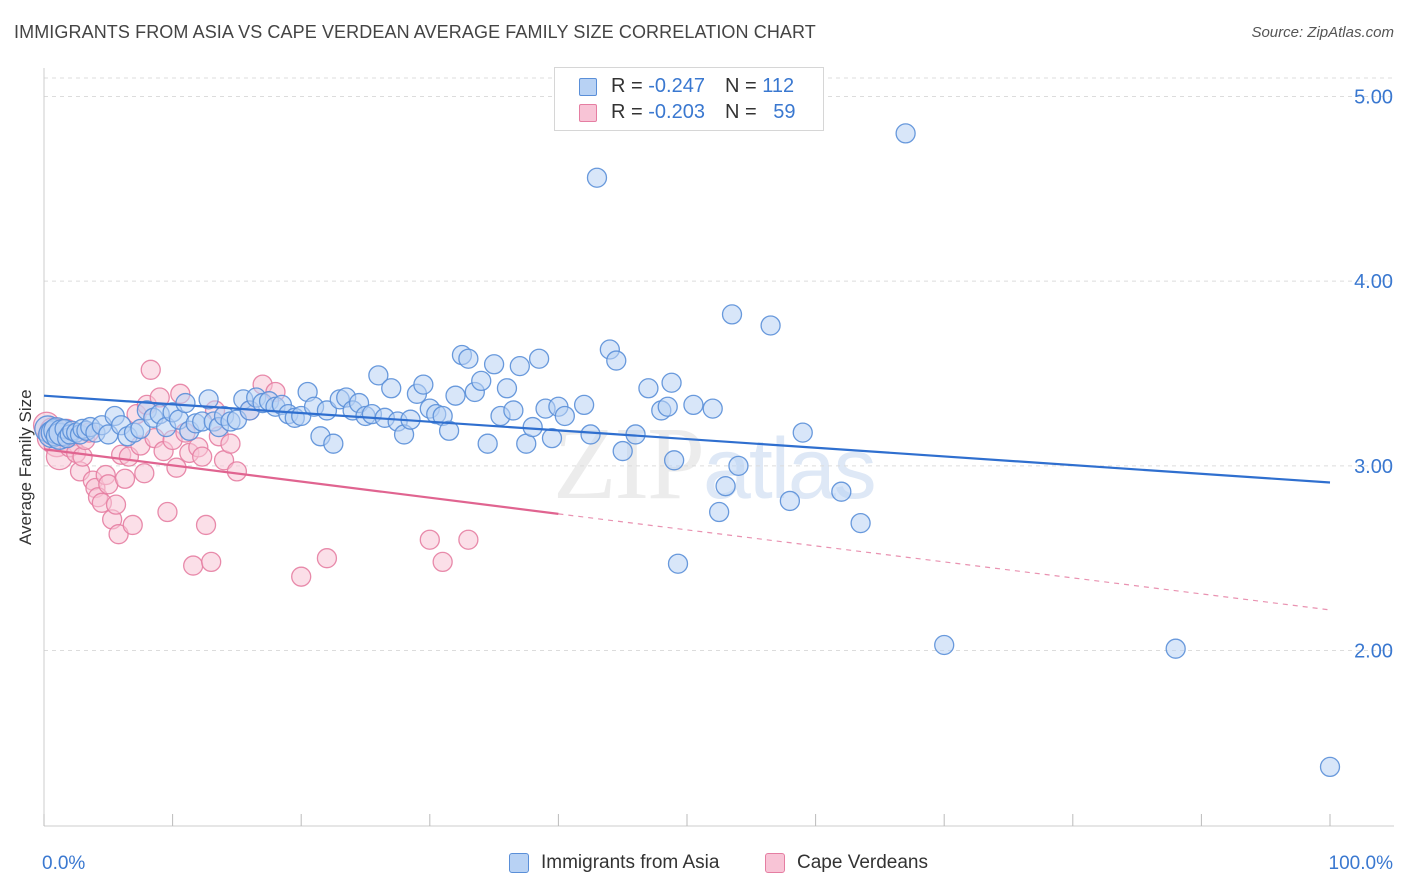 The width and height of the screenshot is (1406, 892). What do you see at coordinates (1361, 863) in the screenshot?
I see `x-tick-label-1: 100.0%` at bounding box center [1361, 863].